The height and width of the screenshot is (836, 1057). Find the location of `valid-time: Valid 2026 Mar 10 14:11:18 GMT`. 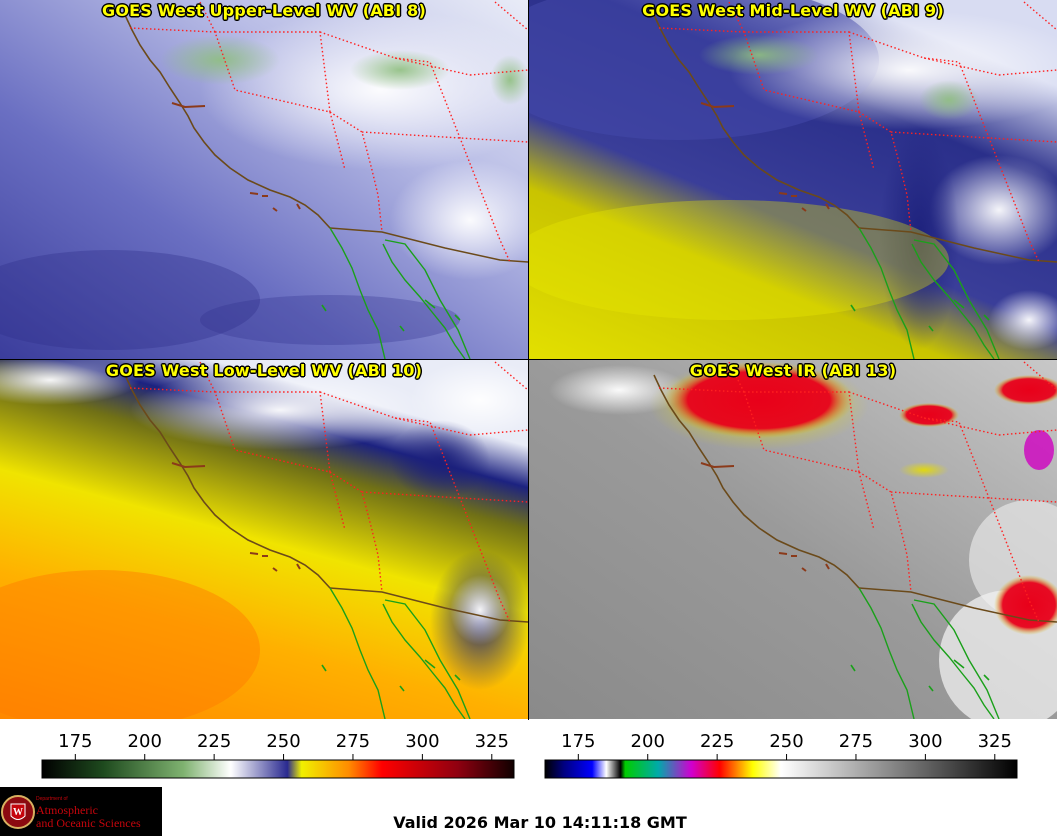

valid-time: Valid 2026 Mar 10 14:11:18 GMT is located at coordinates (540, 822).